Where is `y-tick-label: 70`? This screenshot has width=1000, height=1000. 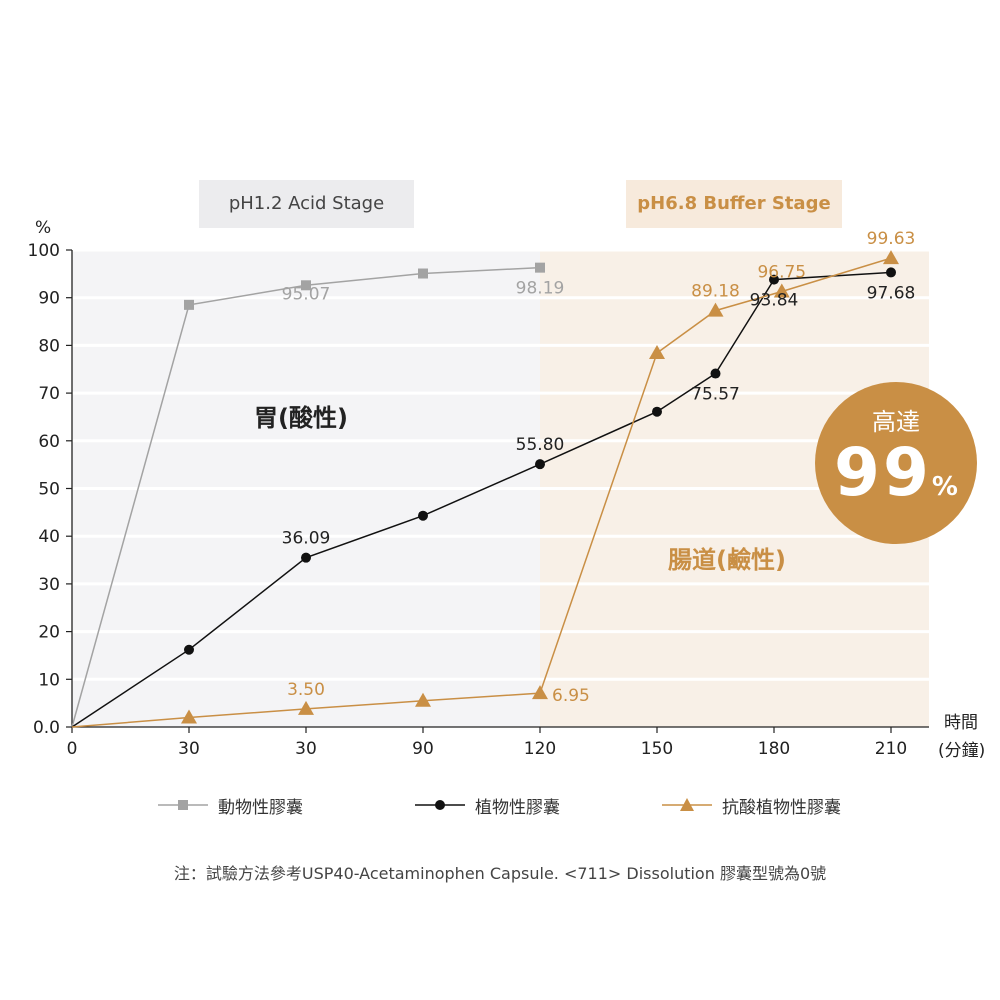
y-tick-label: 70 is located at coordinates (49, 394).